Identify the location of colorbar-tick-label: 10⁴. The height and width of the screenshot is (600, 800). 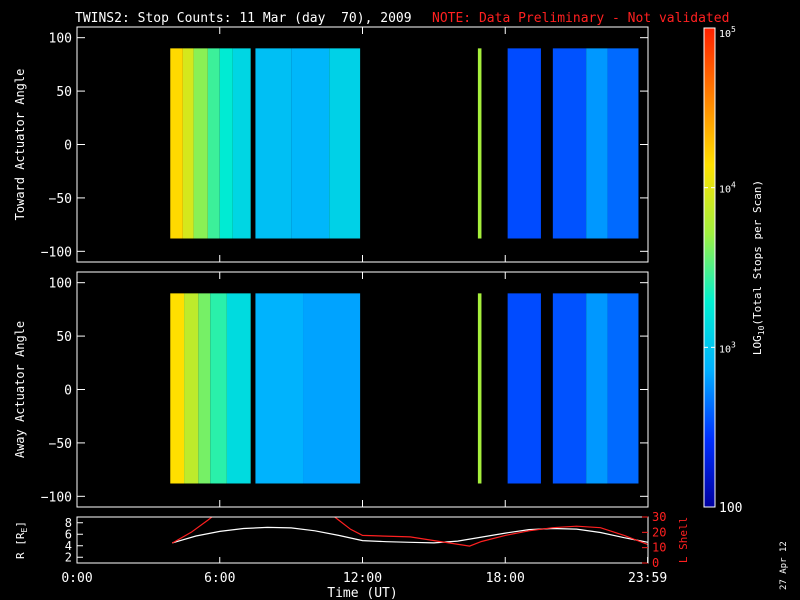
(727, 188).